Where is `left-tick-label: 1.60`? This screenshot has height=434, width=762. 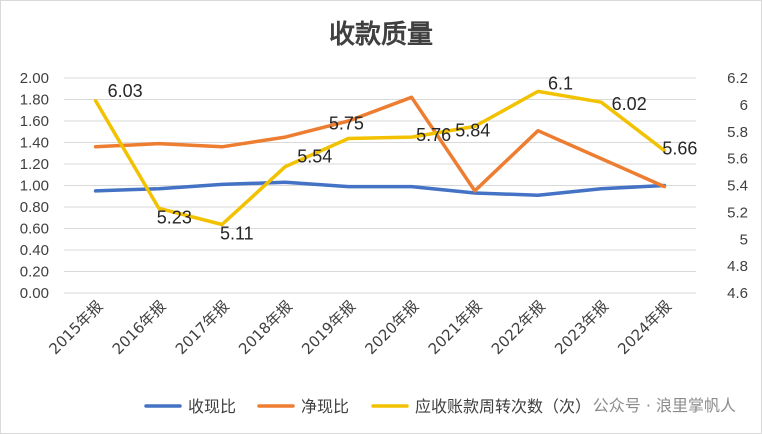 left-tick-label: 1.60 is located at coordinates (34, 121).